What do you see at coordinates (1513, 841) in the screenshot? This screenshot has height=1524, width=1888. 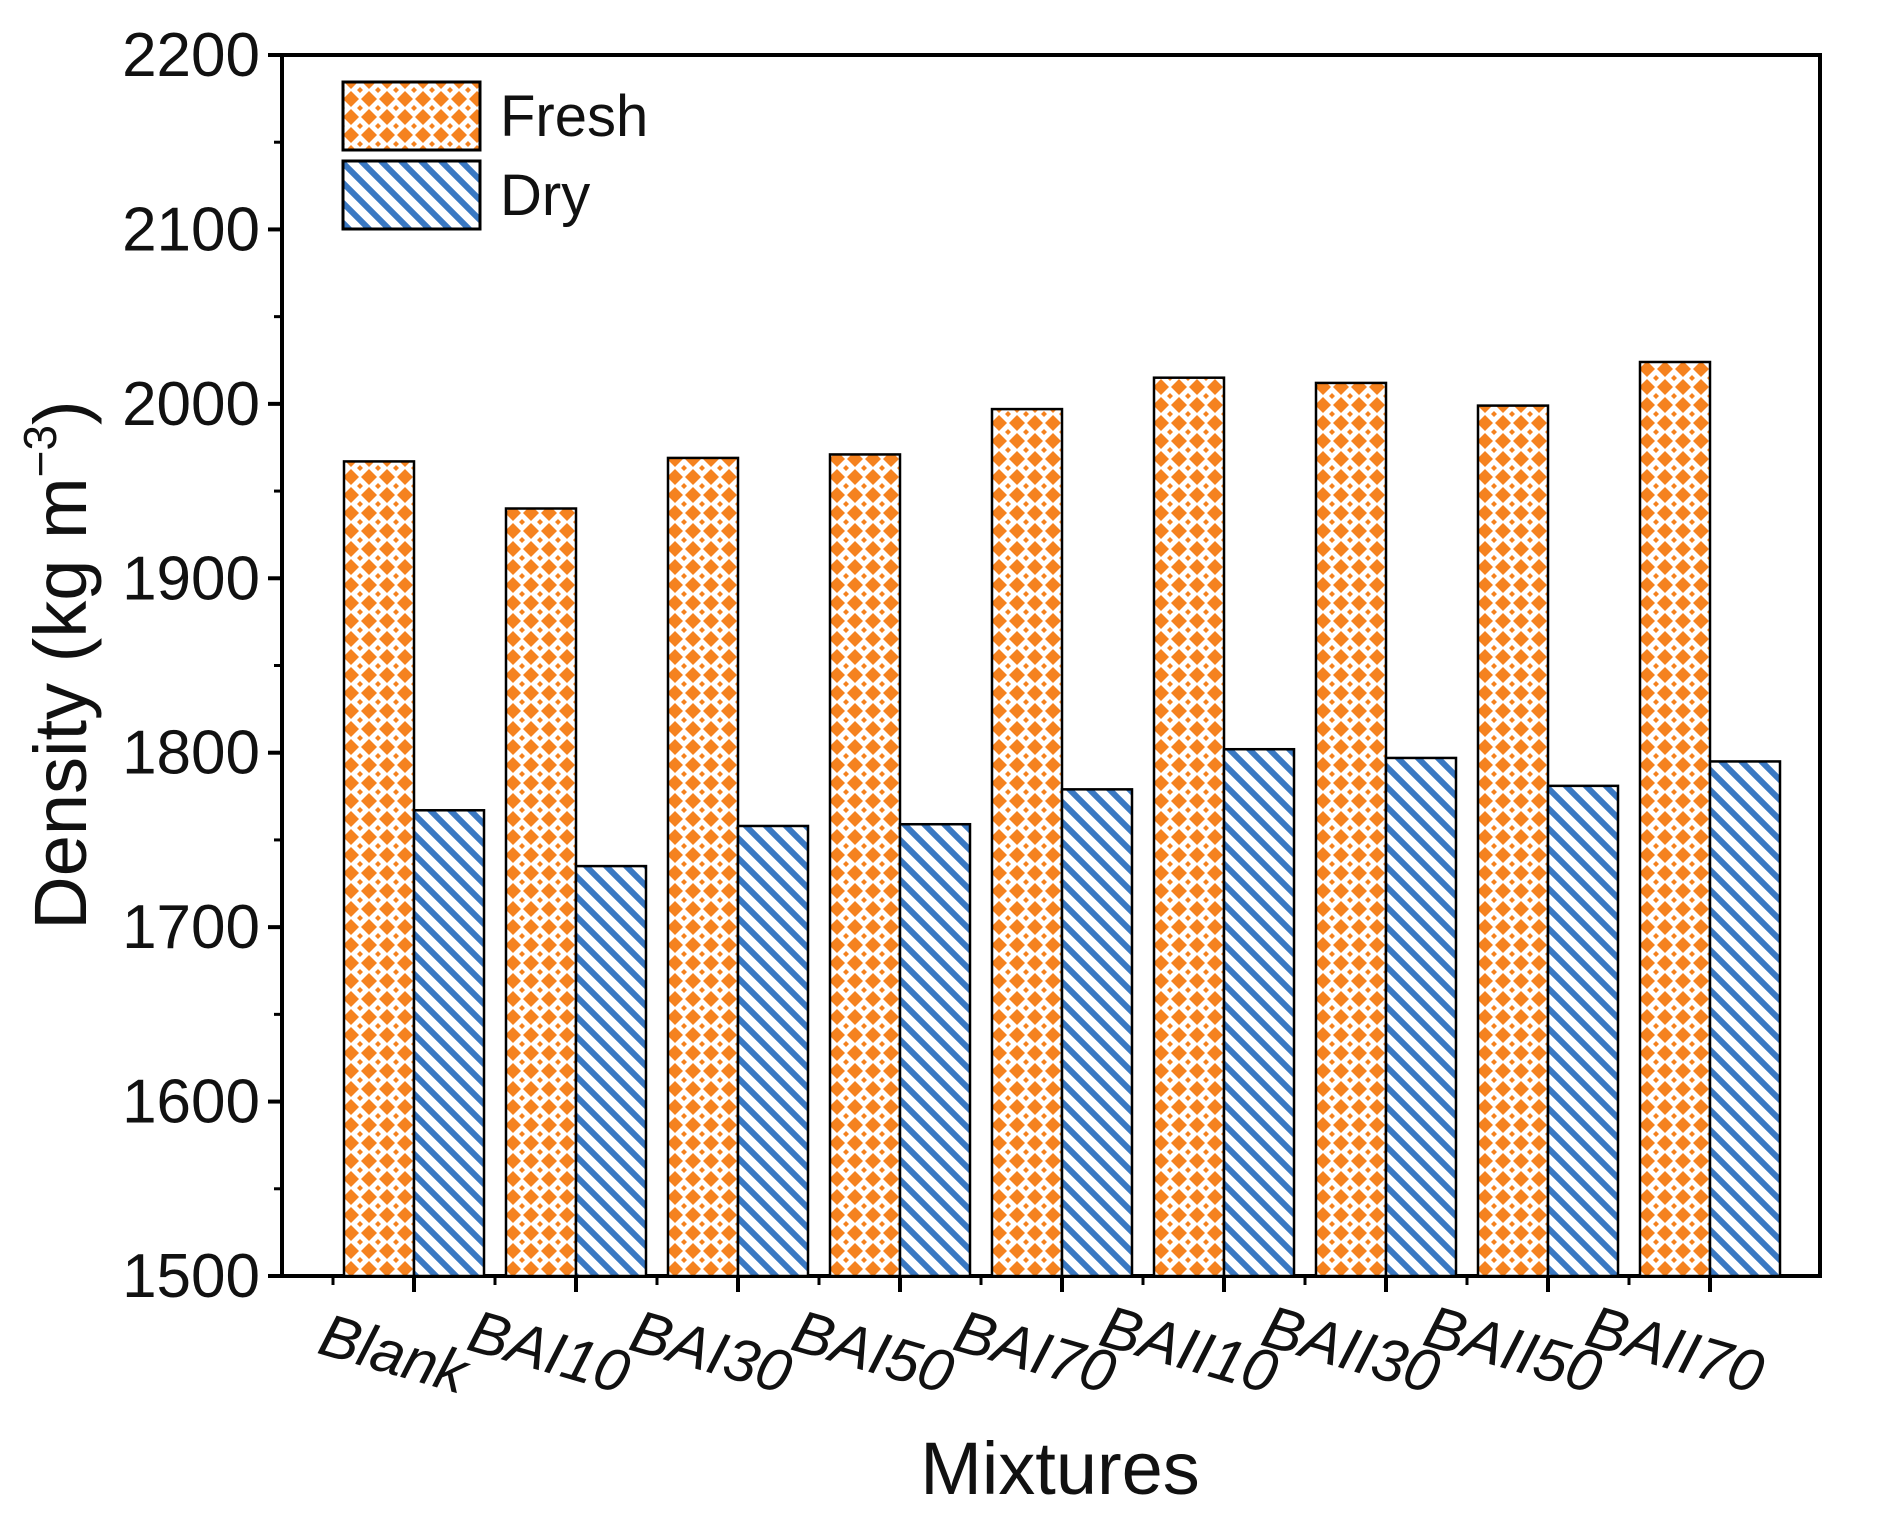 I see `bar-fresh-baii50` at bounding box center [1513, 841].